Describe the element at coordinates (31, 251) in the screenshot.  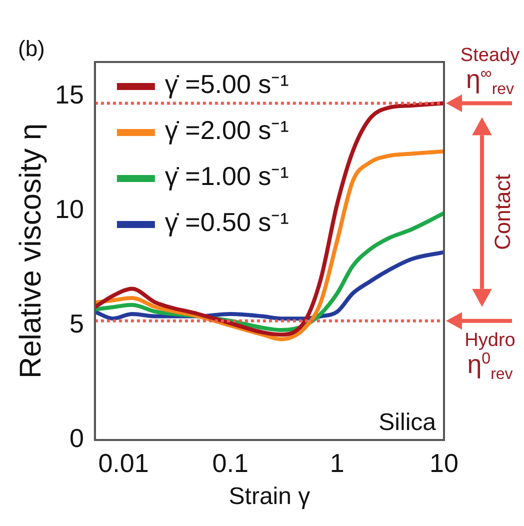
I see `y-axis-title: Relative viscosity η` at that location.